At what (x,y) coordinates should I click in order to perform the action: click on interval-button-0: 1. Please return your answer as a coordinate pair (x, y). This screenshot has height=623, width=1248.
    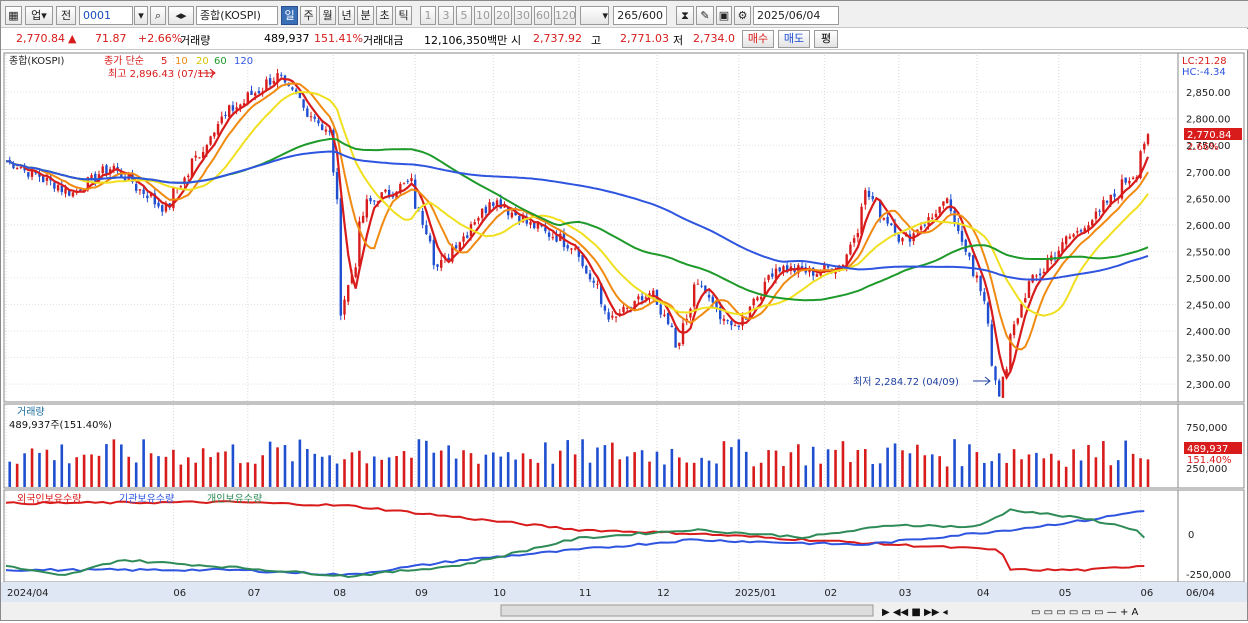
    Looking at the image, I should click on (428, 15).